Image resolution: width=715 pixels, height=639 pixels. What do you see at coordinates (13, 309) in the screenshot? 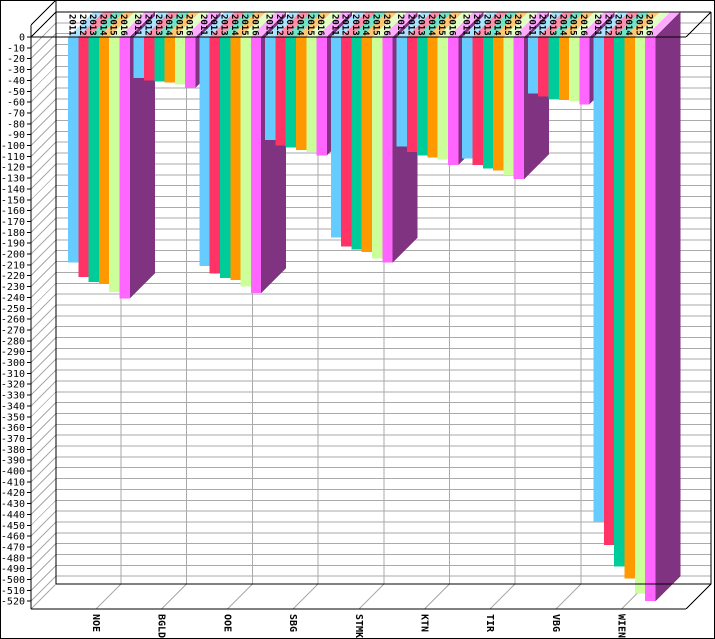
I see `y-tick-label: -250` at bounding box center [13, 309].